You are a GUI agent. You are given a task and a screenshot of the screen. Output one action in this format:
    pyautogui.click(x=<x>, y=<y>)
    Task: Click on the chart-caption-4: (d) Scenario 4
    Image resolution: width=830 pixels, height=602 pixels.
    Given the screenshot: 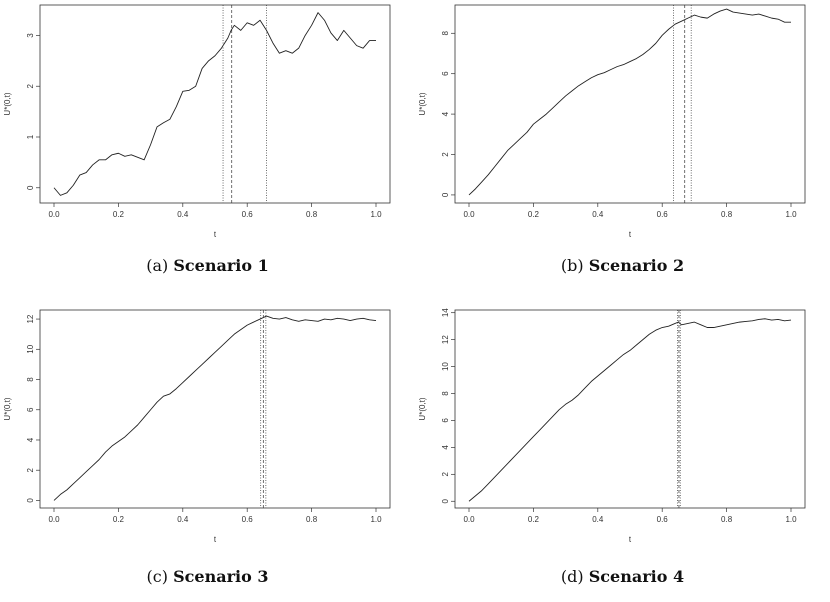 What is the action you would take?
    pyautogui.click(x=622, y=576)
    